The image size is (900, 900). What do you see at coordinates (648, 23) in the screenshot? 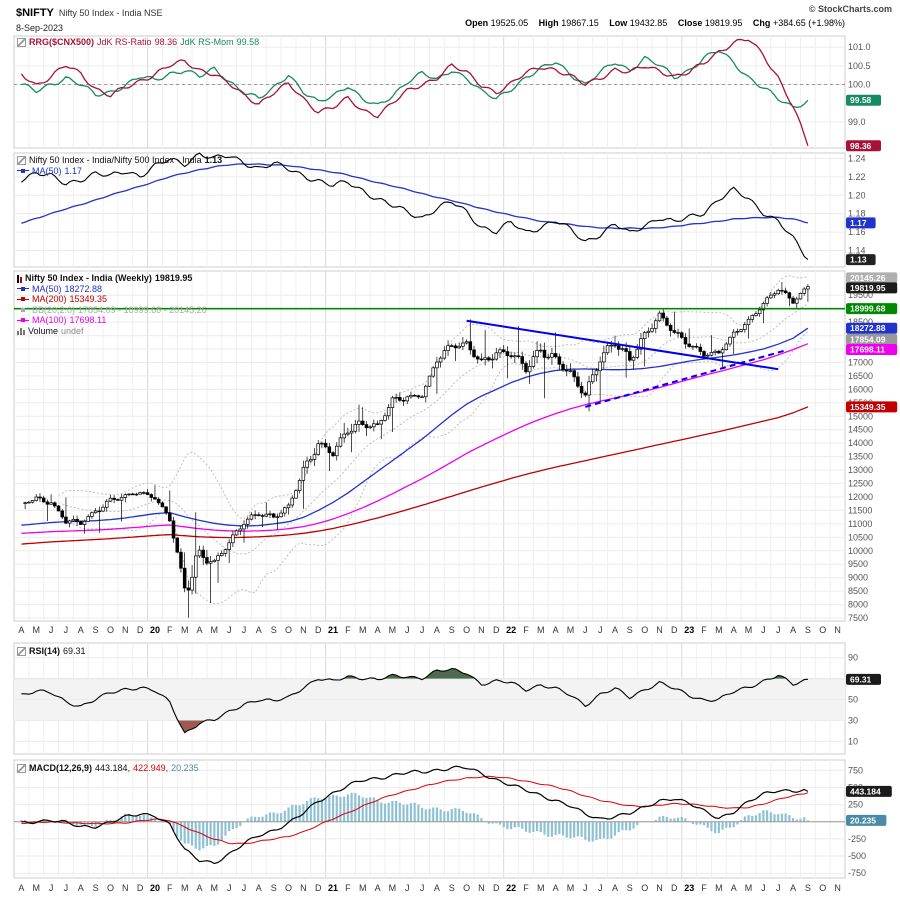
I see `low-value: 19432.85` at bounding box center [648, 23].